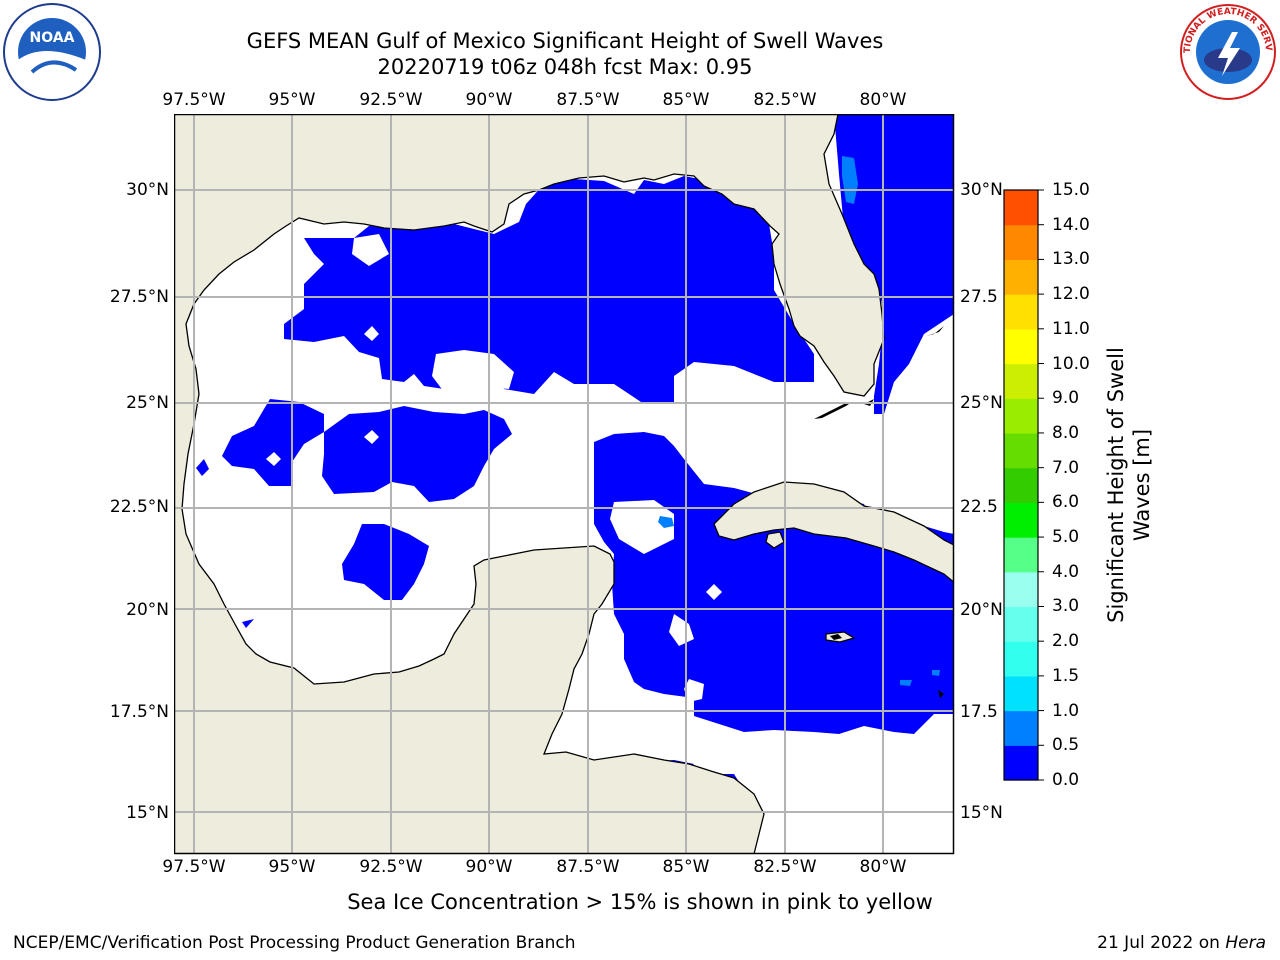 Image resolution: width=1280 pixels, height=960 pixels. Describe the element at coordinates (194, 867) in the screenshot. I see `x-tick-bottom: 97.5°W` at that location.